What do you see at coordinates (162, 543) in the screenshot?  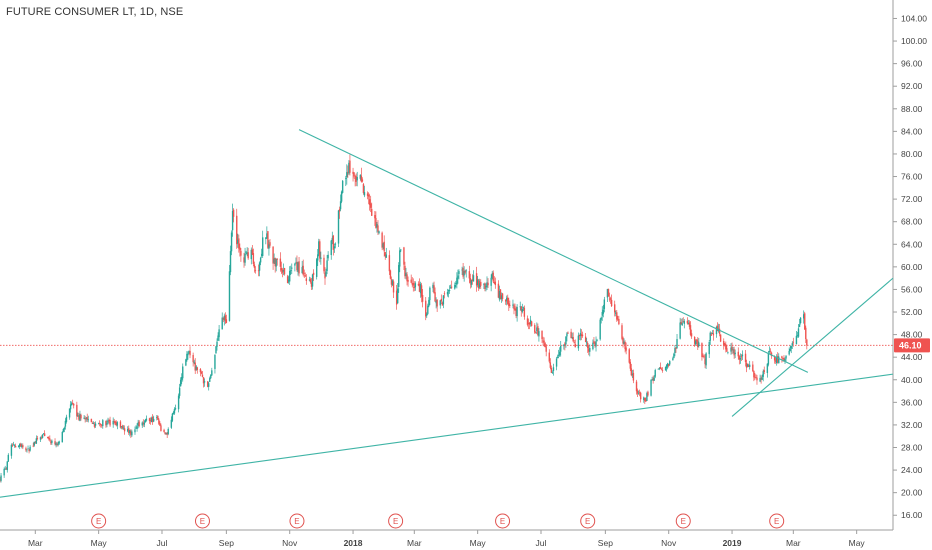 I see `x-tick-label: Jul` at bounding box center [162, 543].